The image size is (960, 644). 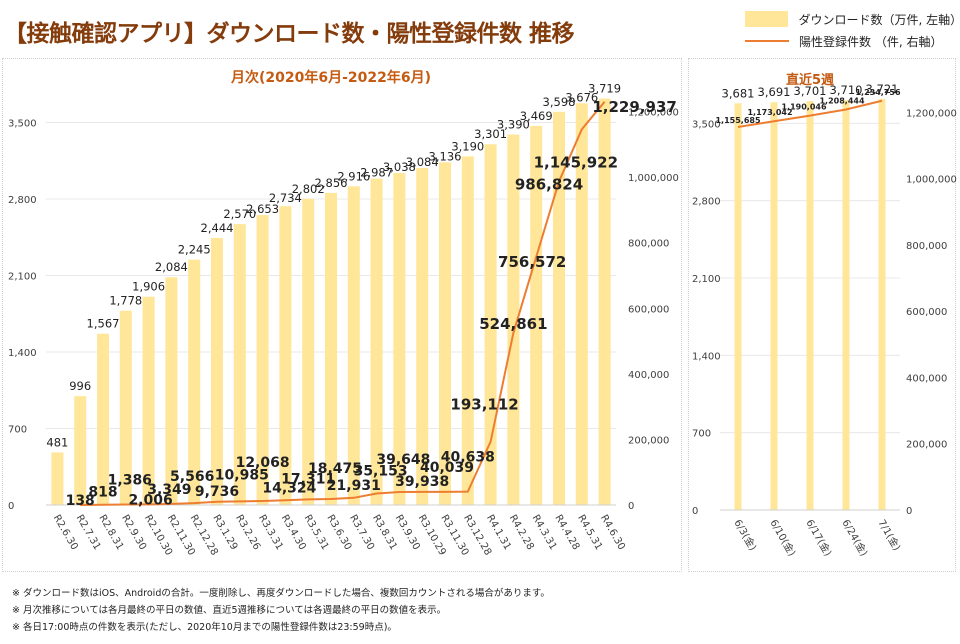 I want to click on bar-value-label: 3,721, so click(x=882, y=89).